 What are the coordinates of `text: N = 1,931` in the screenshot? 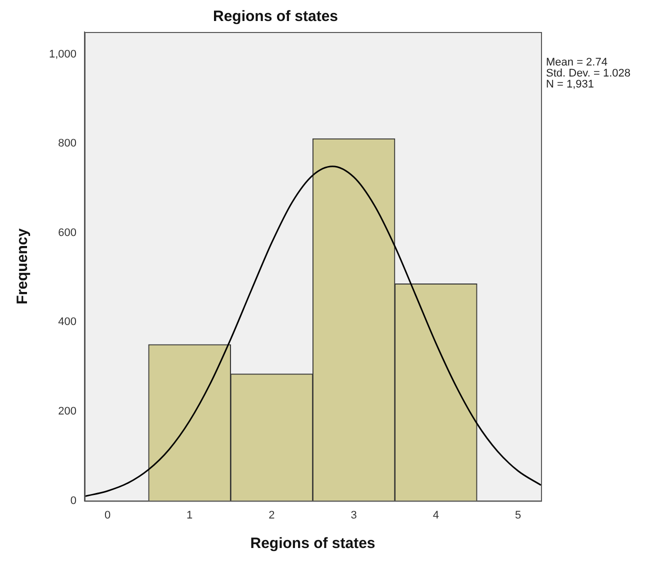 It's located at (570, 84).